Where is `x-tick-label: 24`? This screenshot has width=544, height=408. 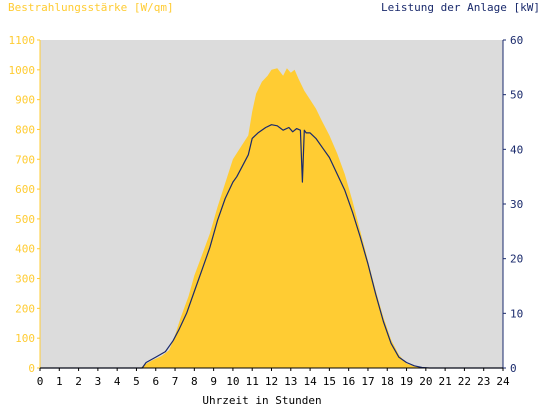
x-tick-label: 24 is located at coordinates (503, 381).